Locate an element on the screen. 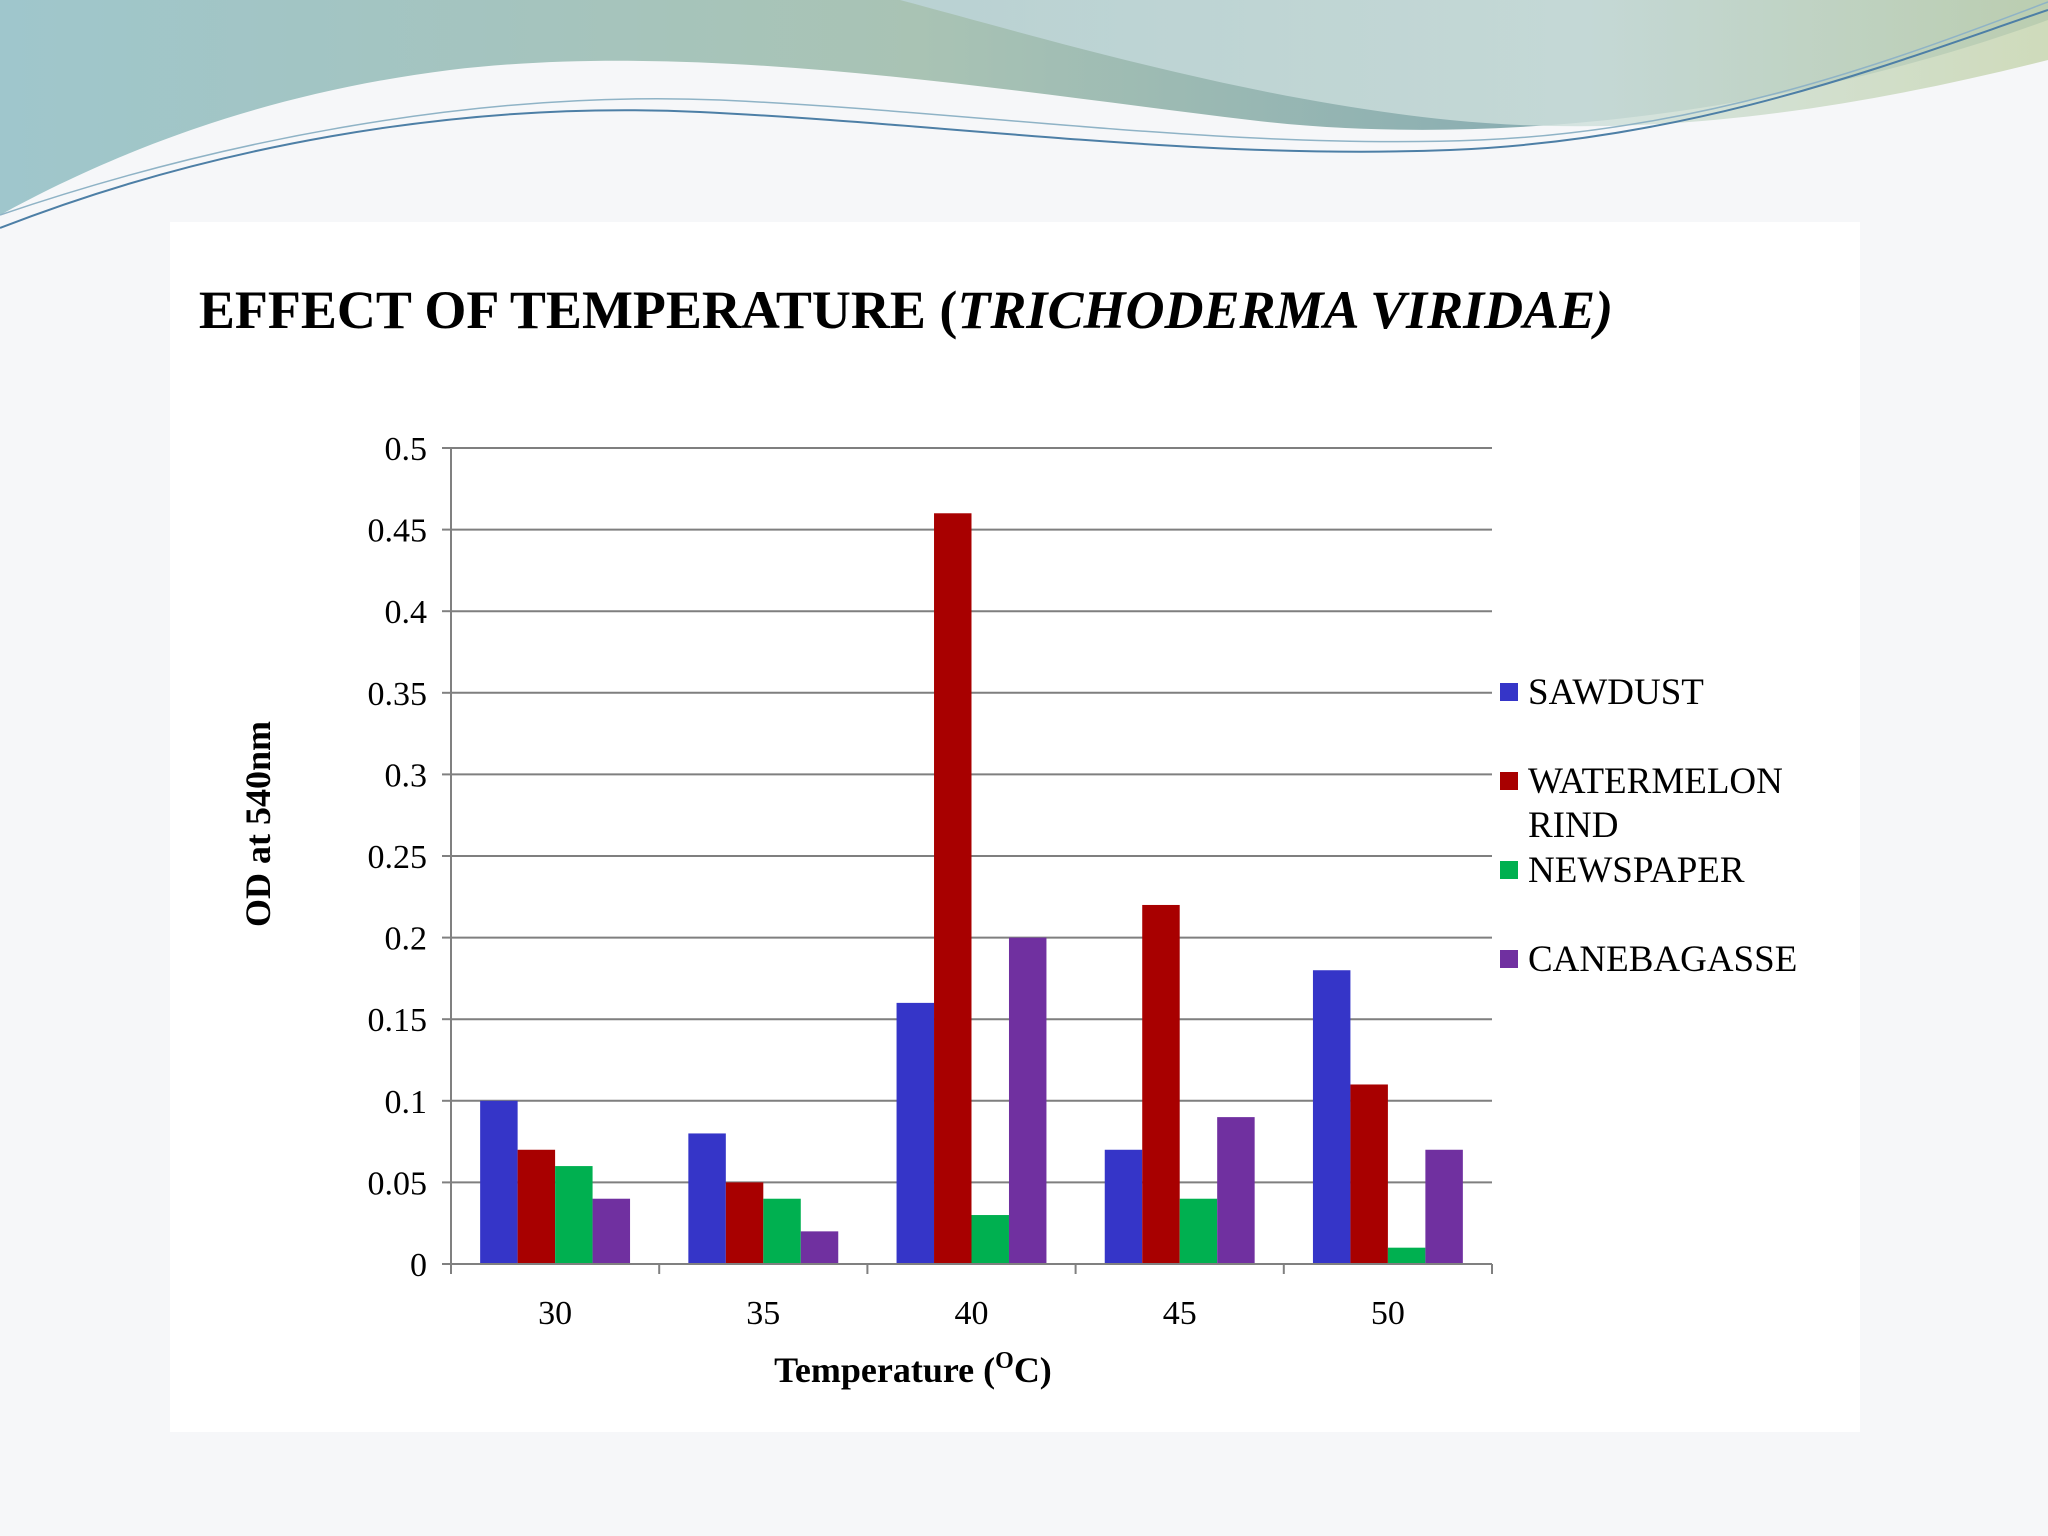  y-tick-label: 0 is located at coordinates (418, 1265).